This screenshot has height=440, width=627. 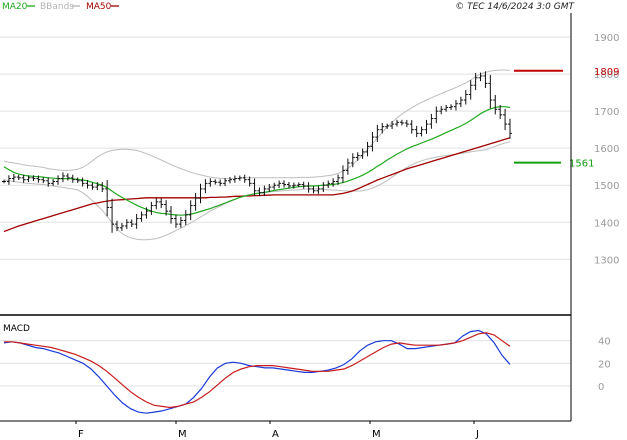 What do you see at coordinates (606, 75) in the screenshot?
I see `price-tick-label: 1800` at bounding box center [606, 75].